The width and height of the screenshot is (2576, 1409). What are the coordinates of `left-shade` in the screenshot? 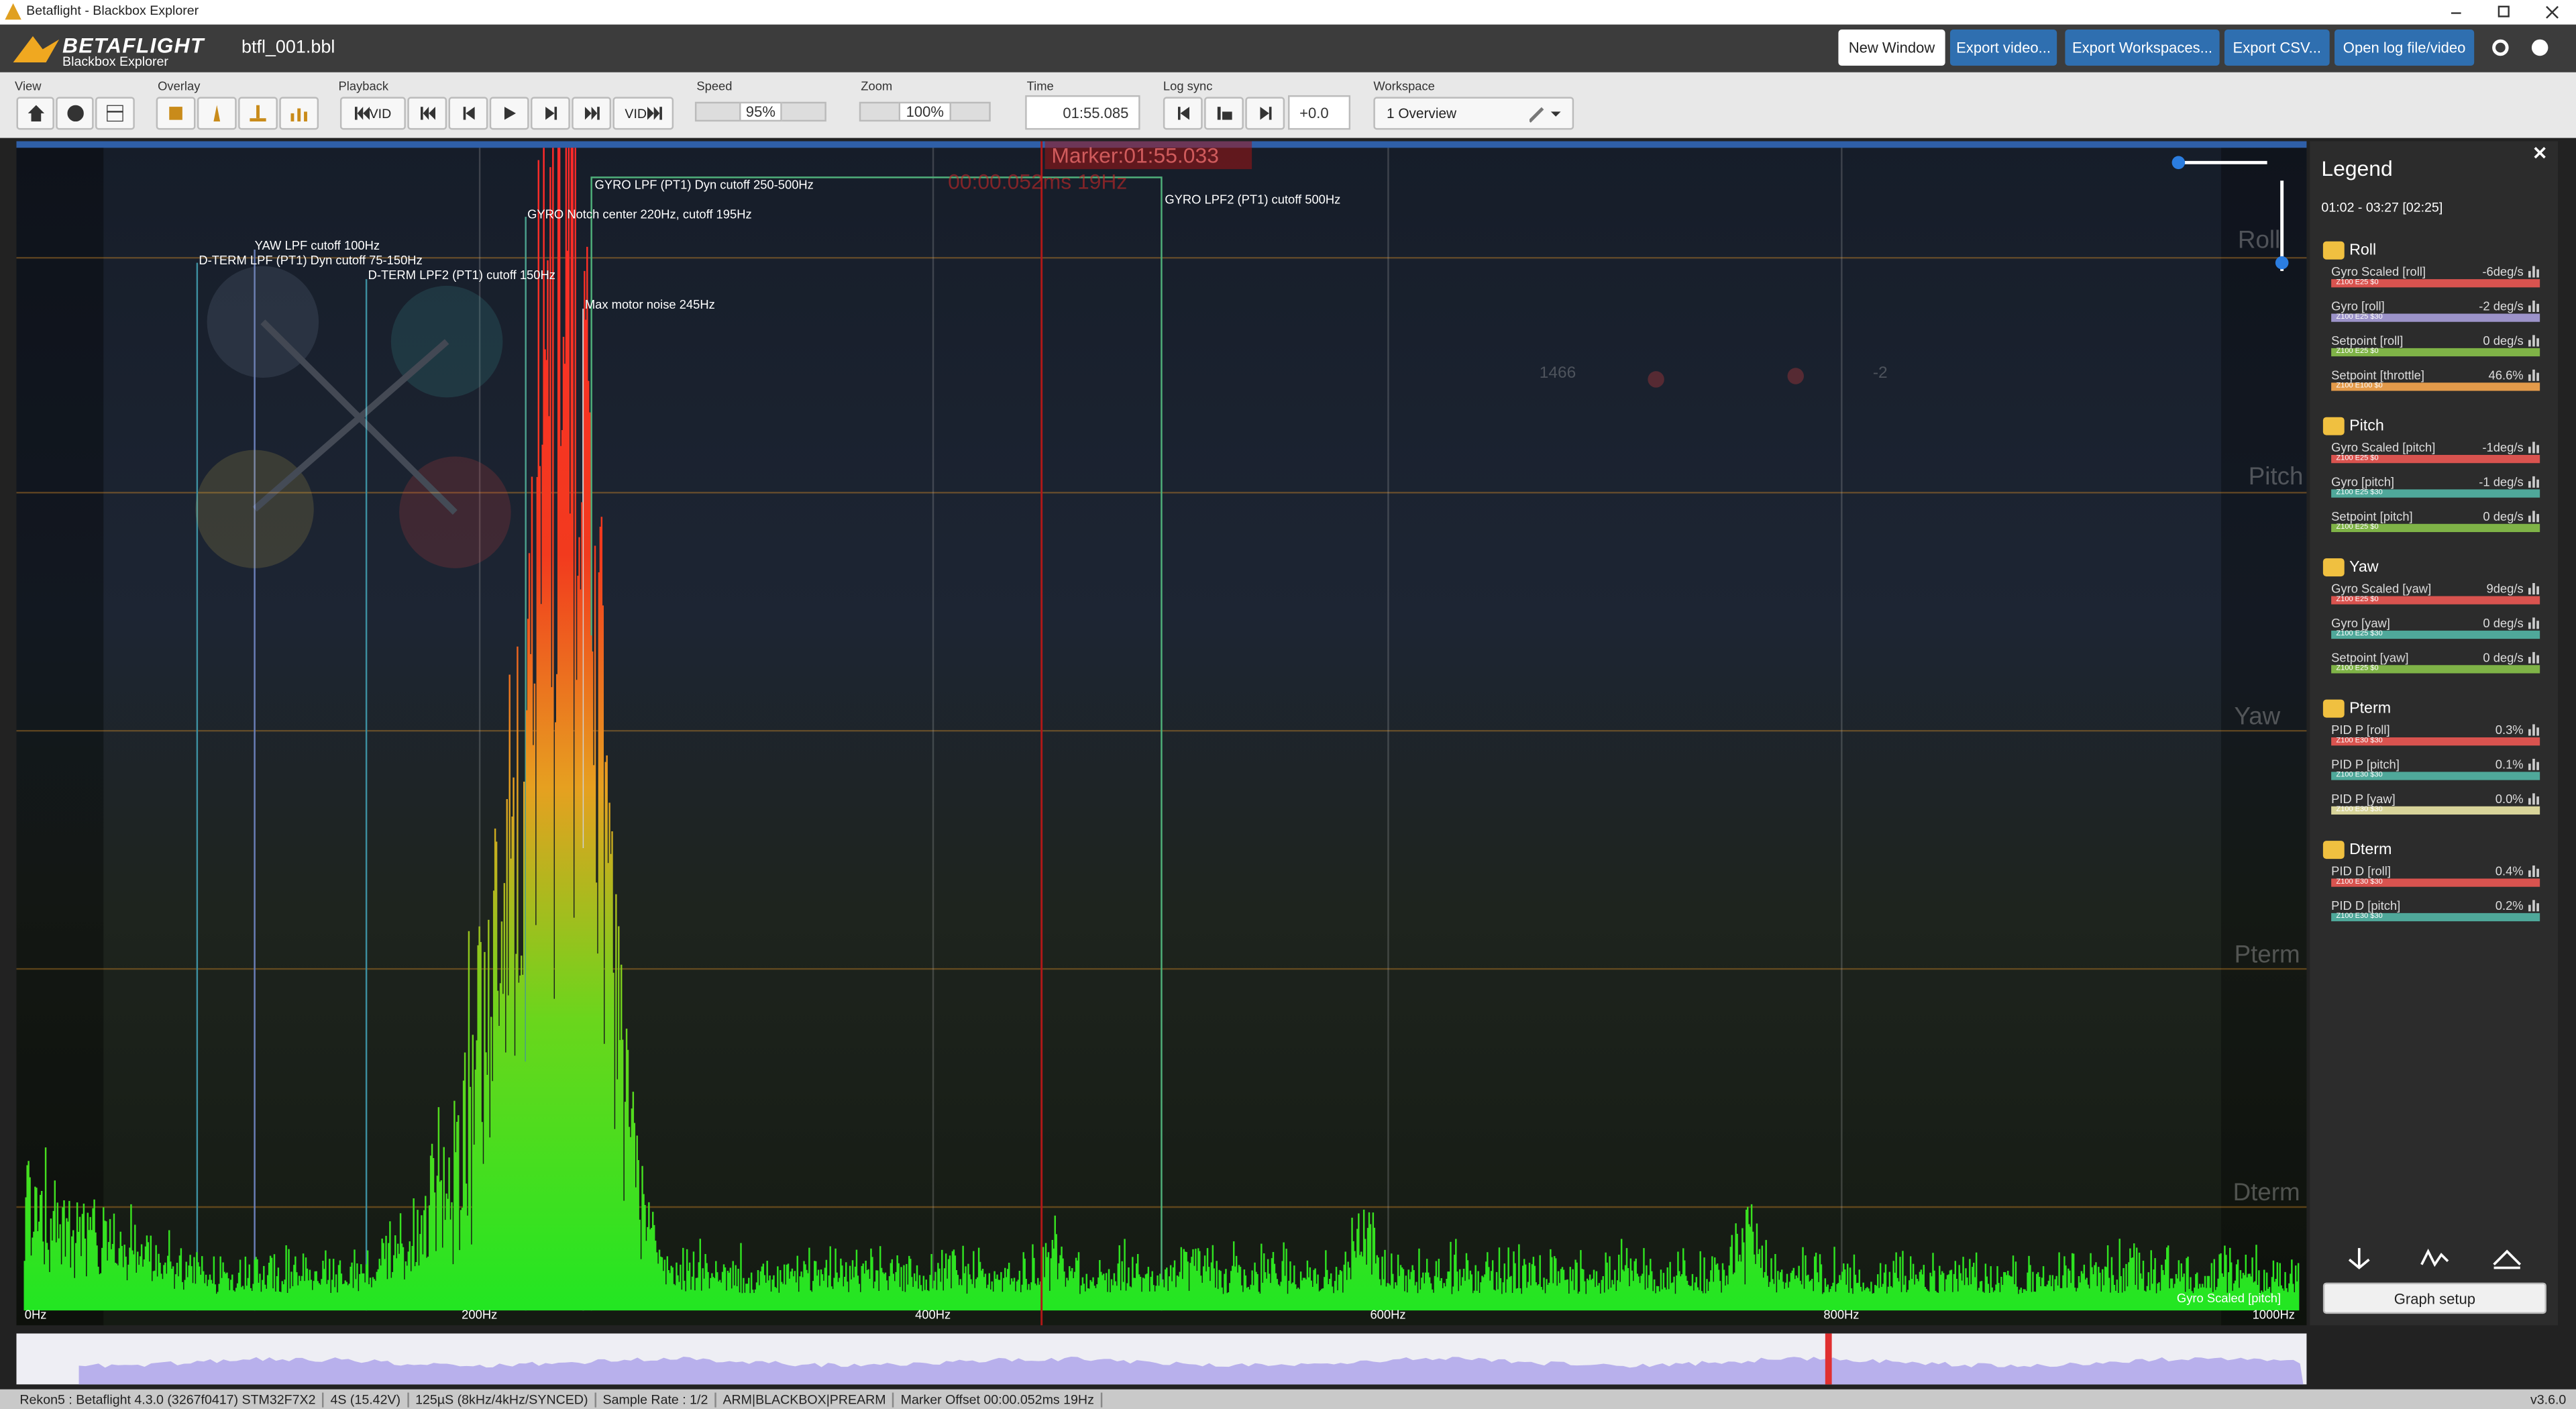 It's located at (60, 737).